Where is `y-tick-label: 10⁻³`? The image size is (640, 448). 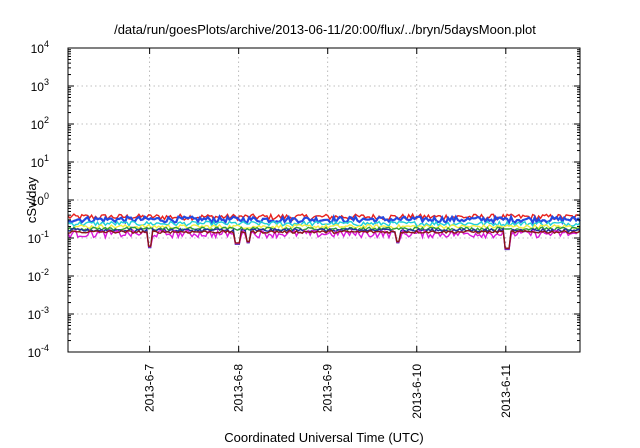 y-tick-label: 10⁻³ is located at coordinates (38, 313).